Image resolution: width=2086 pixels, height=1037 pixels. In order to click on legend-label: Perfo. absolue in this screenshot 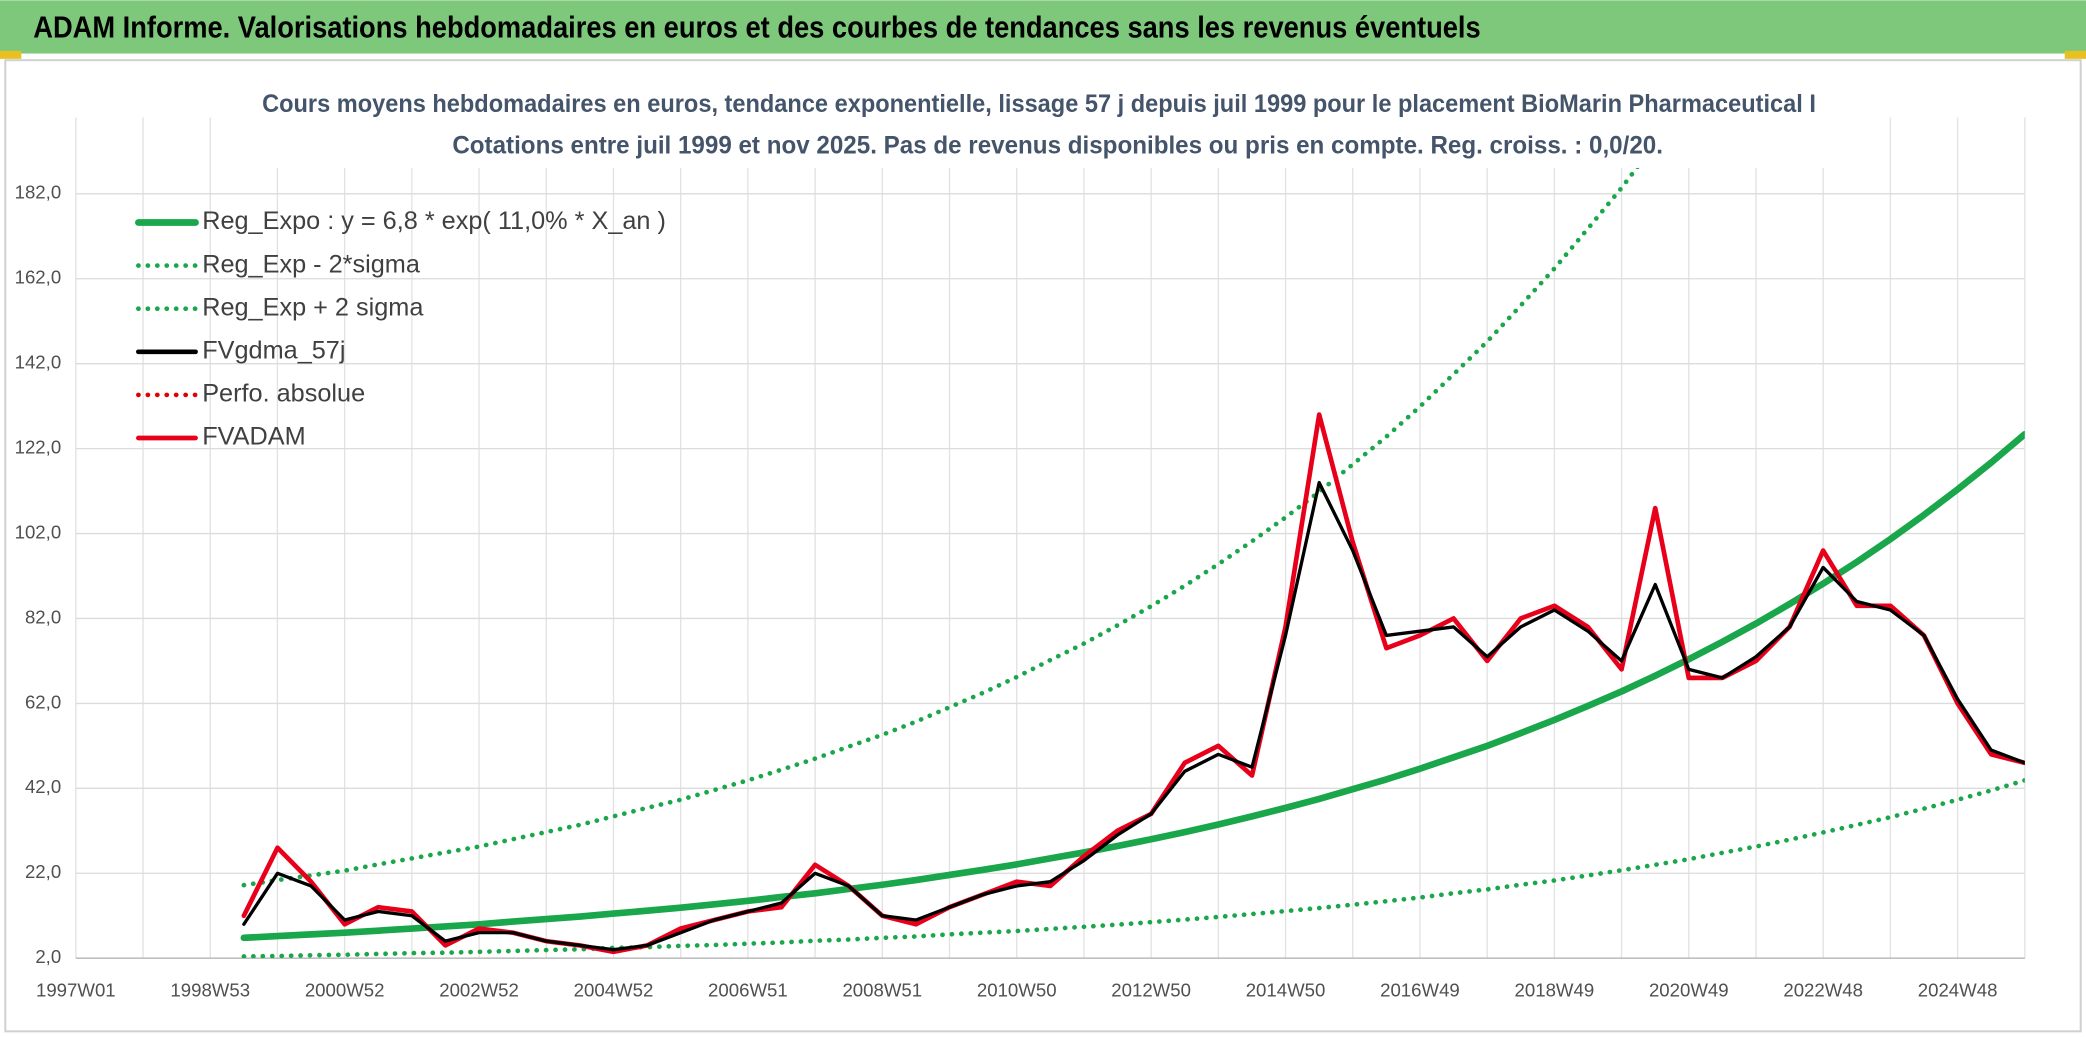, I will do `click(283, 394)`.